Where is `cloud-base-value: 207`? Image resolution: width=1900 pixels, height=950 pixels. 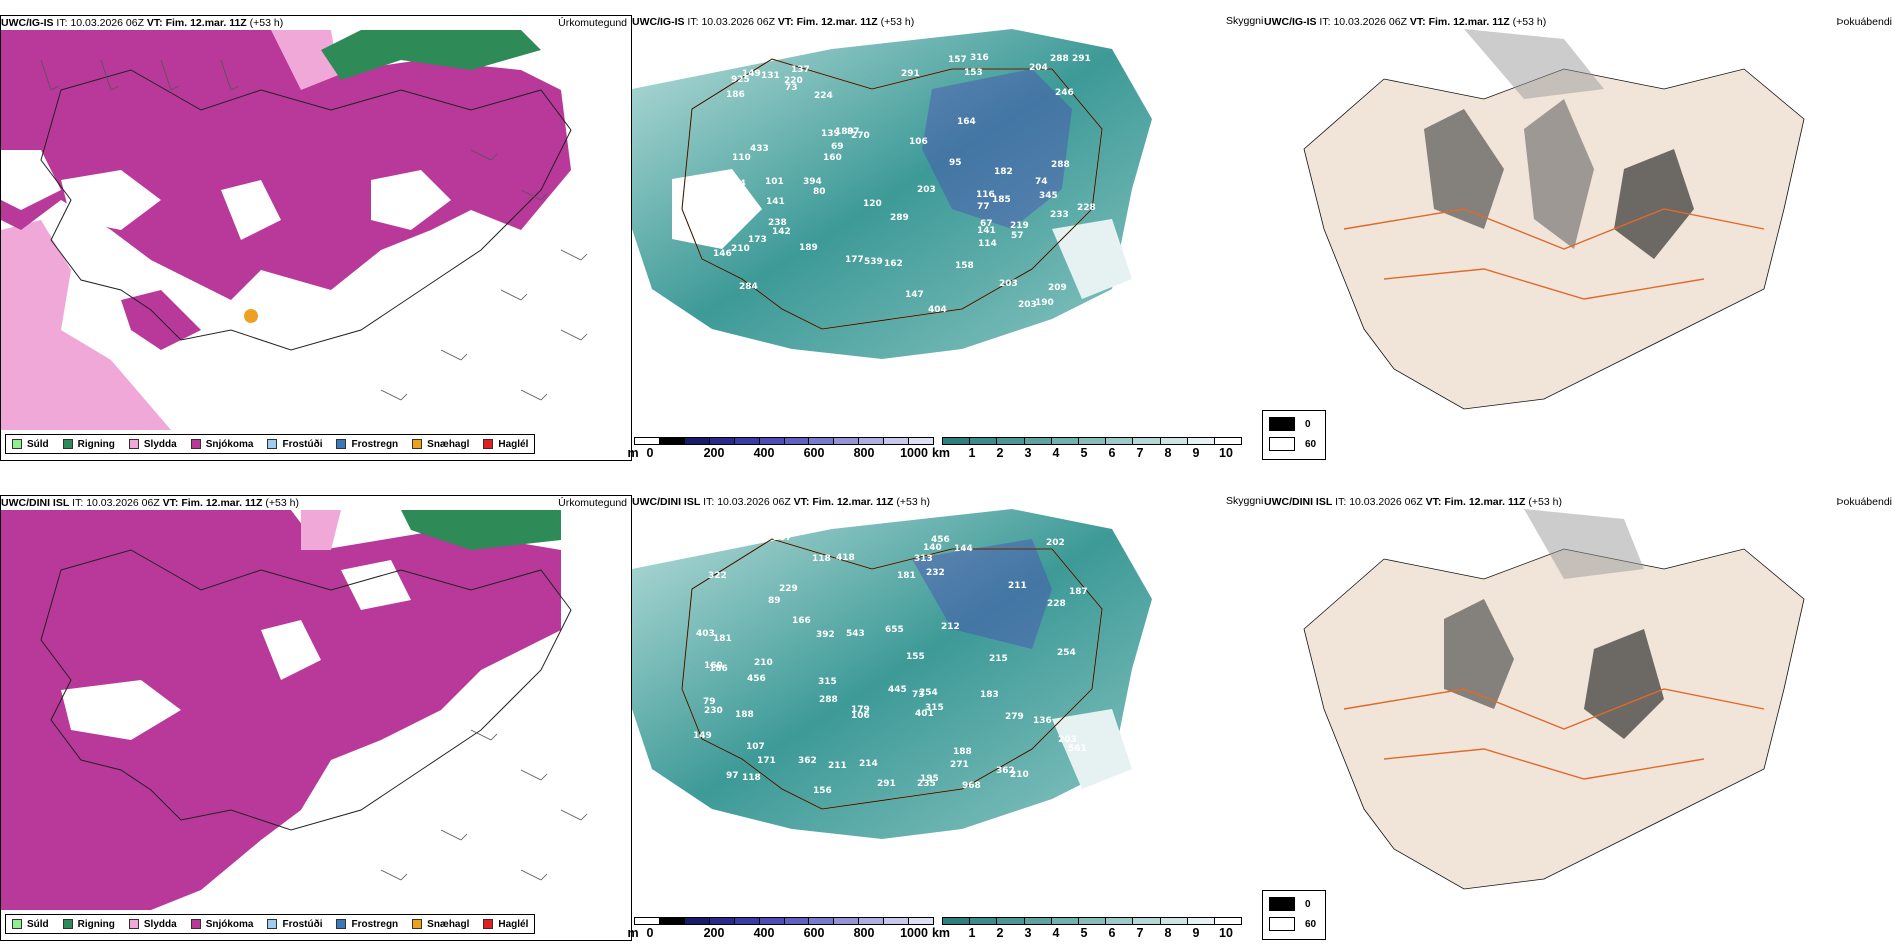 cloud-base-value: 207 is located at coordinates (782, 538).